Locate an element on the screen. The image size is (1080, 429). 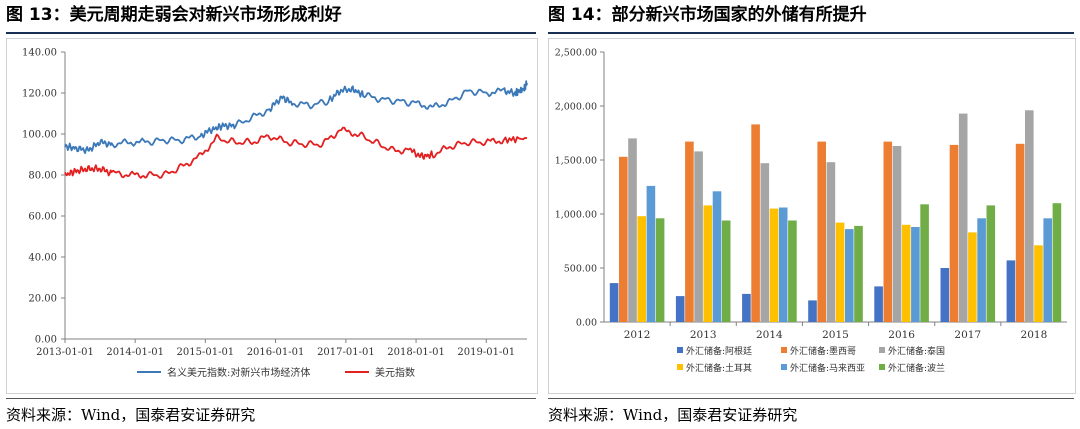
right-bar-2016-s4 is located at coordinates (906, 273).